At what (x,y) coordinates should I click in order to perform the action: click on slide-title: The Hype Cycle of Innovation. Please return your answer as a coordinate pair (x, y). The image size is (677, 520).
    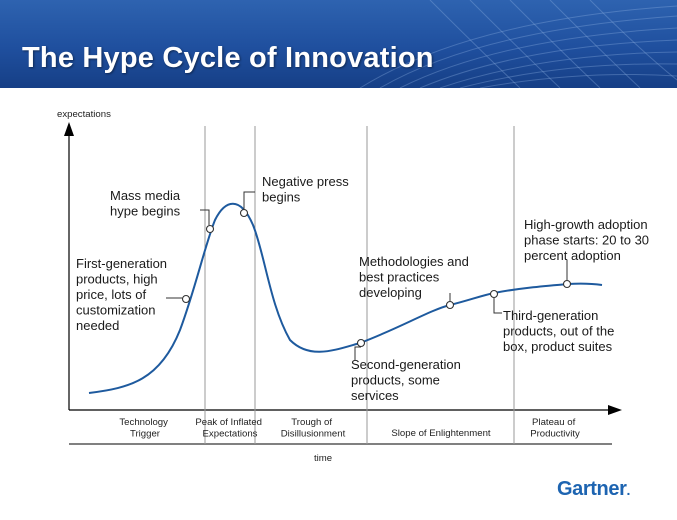
    Looking at the image, I should click on (228, 58).